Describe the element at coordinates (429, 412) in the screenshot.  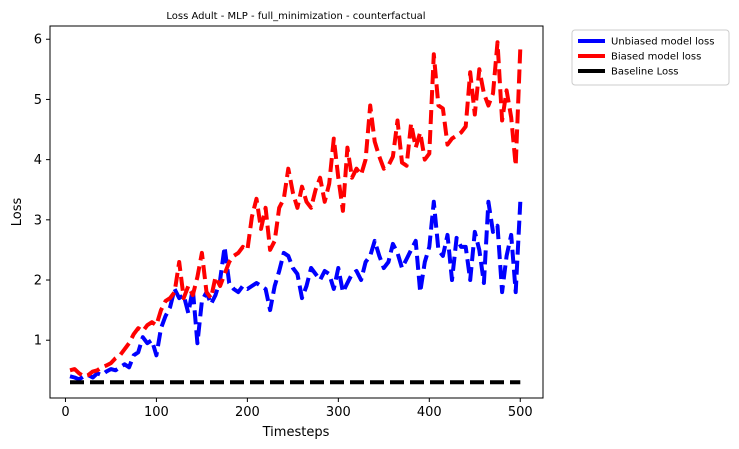
I see `x-tick-label: 400` at that location.